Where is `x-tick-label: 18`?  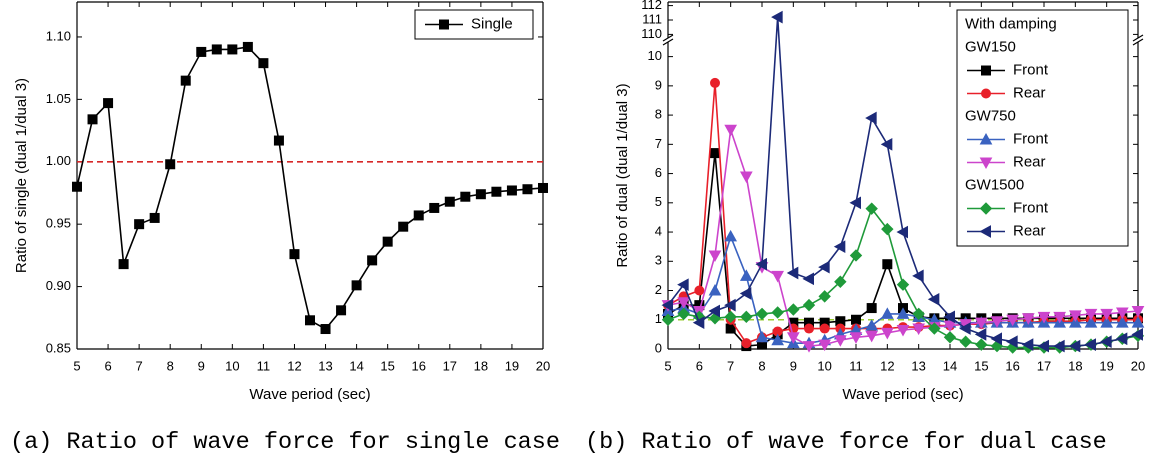 x-tick-label: 18 is located at coordinates (481, 365).